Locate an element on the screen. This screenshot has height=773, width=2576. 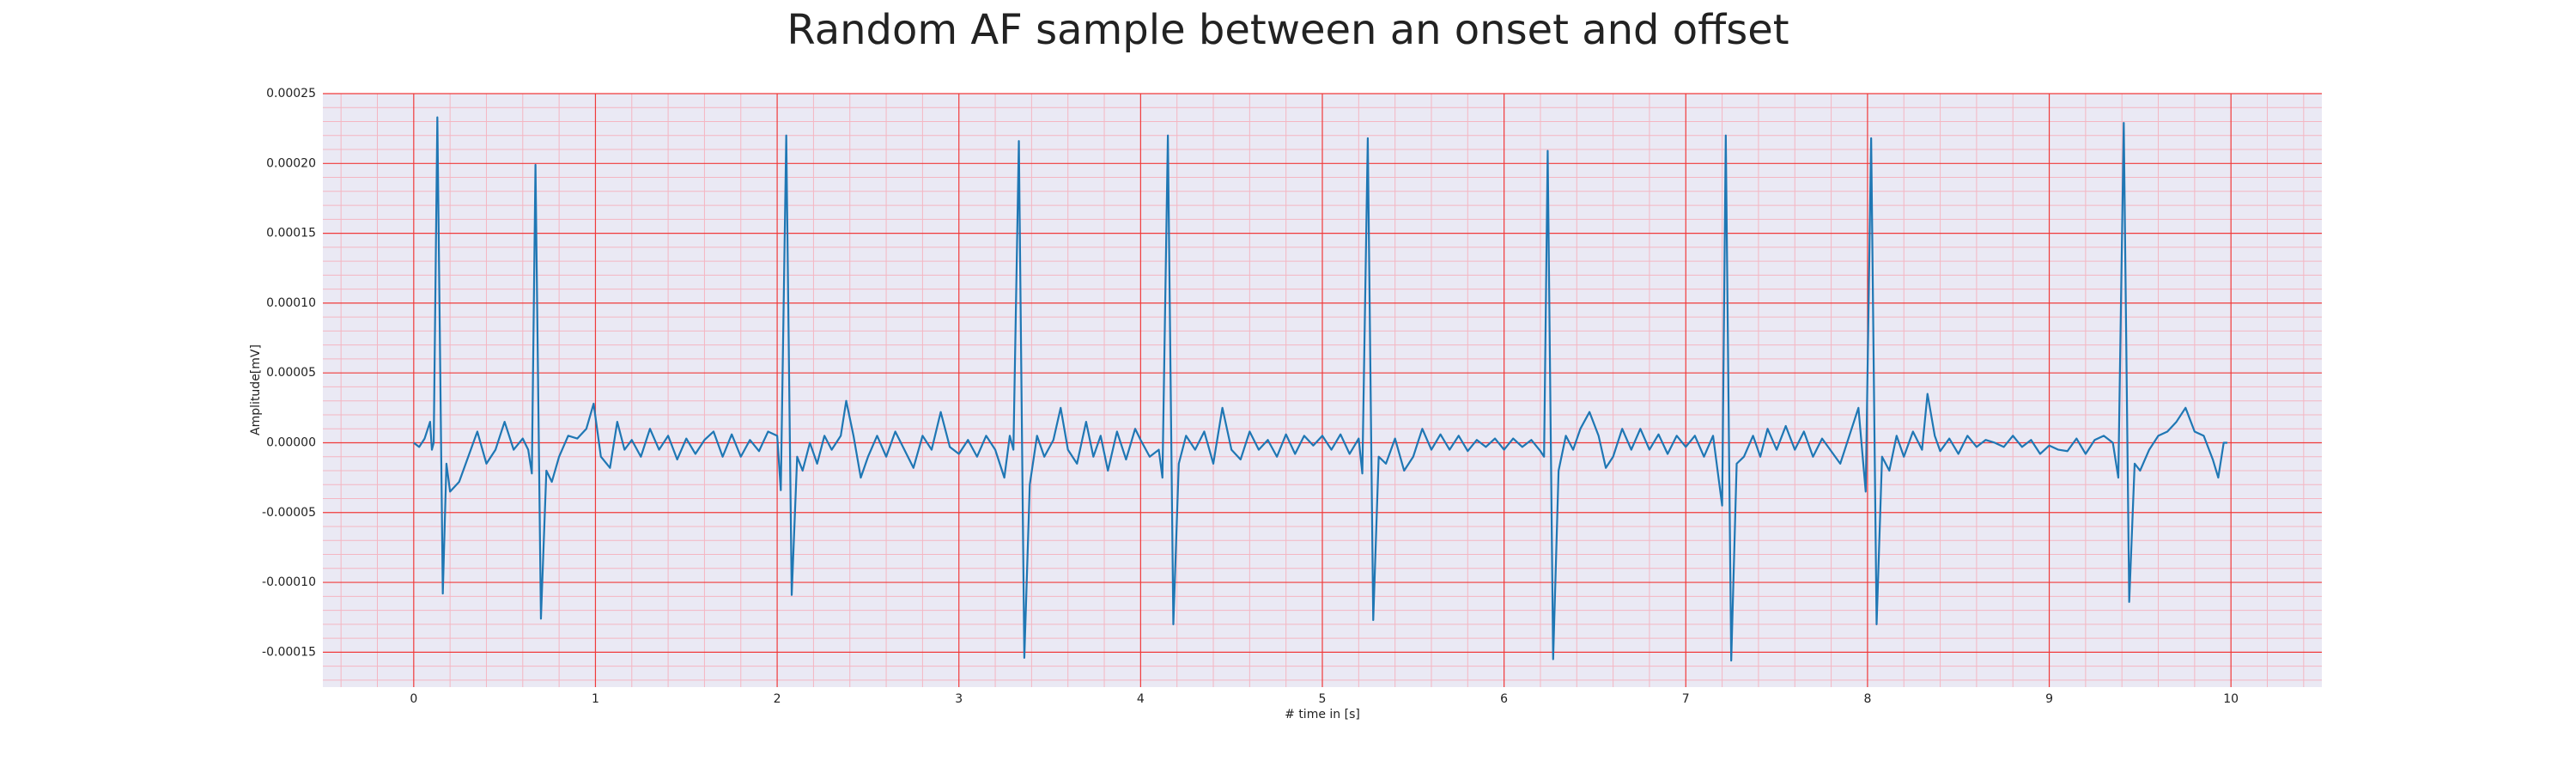
x-tick-label: 1 is located at coordinates (596, 699).